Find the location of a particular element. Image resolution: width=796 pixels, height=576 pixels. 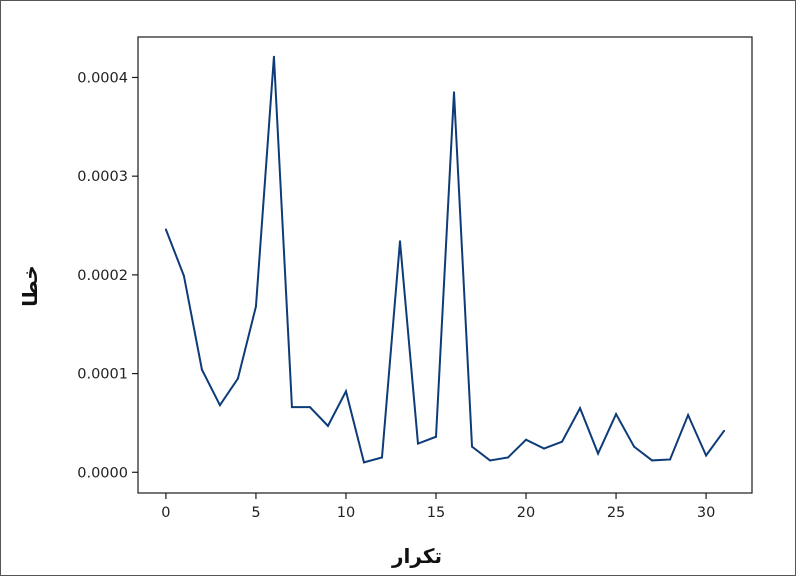

x-axis: 0 5 10 15 20 25 30 is located at coordinates (438, 507).